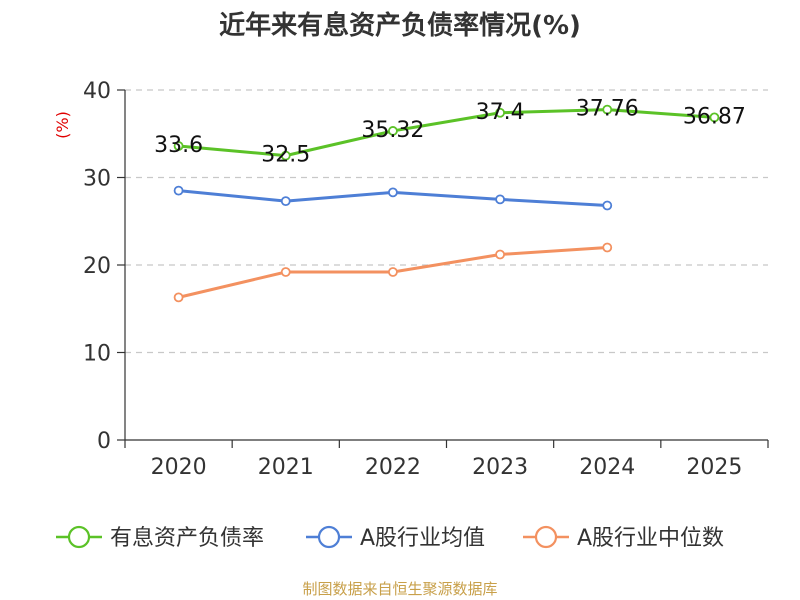  Describe the element at coordinates (286, 467) in the screenshot. I see `x-tick-label: 2021` at that location.